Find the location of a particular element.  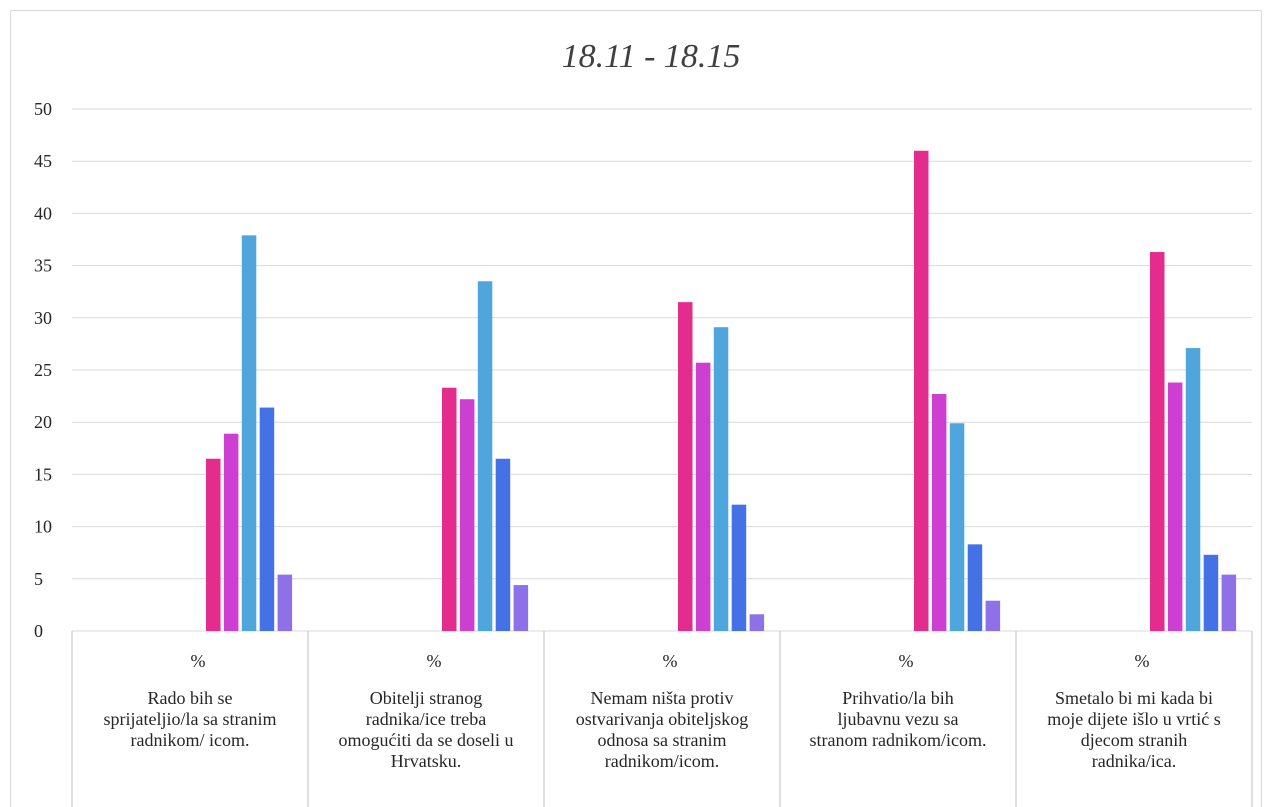

y-tick-label: 30 is located at coordinates (43, 318).